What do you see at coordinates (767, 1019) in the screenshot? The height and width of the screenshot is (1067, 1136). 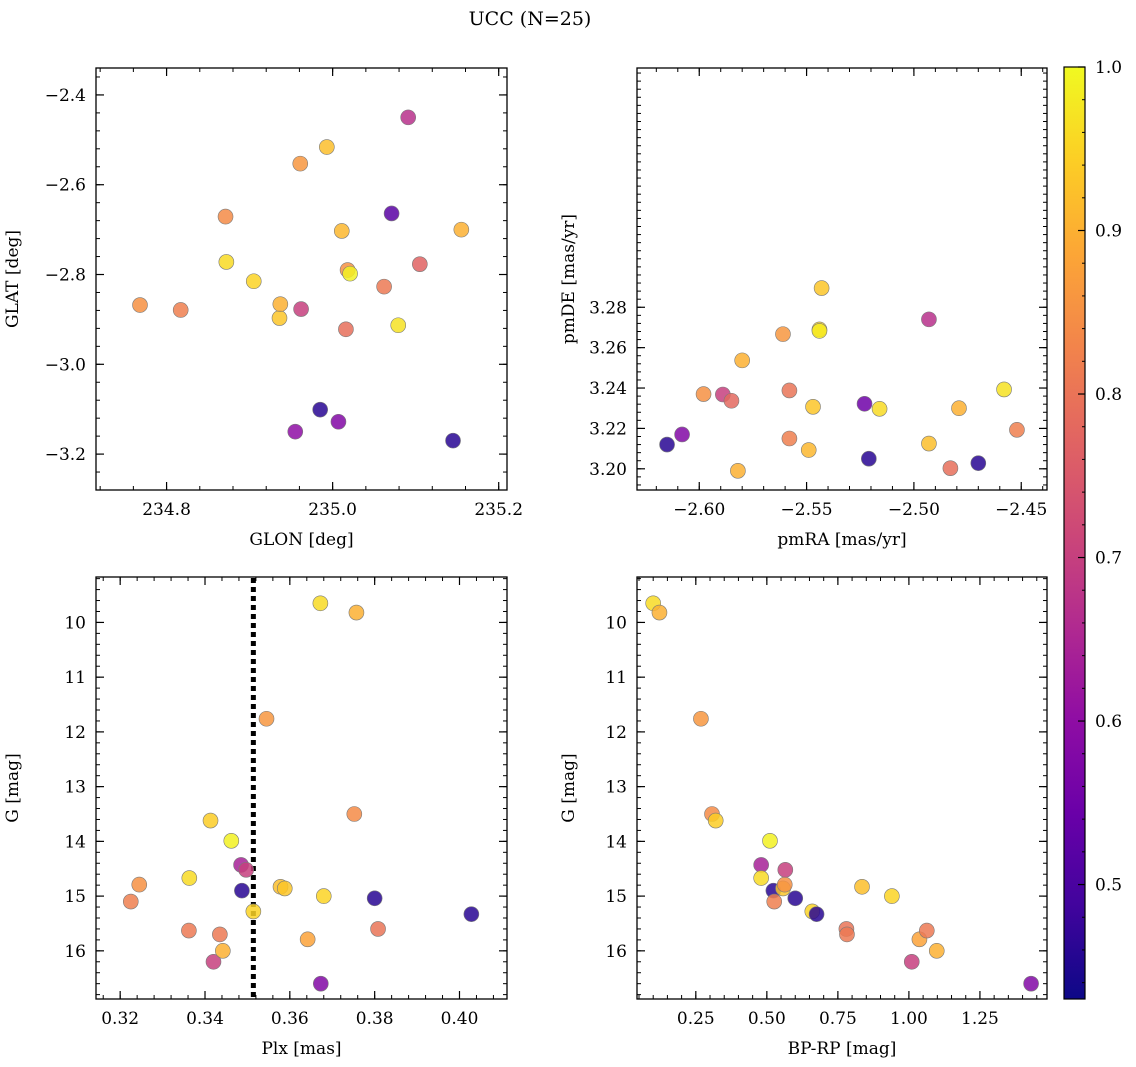 I see `x-tick-label: 0.50` at bounding box center [767, 1019].